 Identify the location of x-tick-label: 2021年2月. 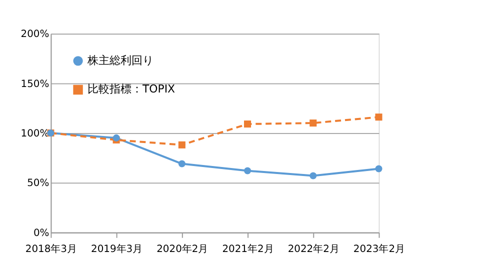
(248, 248).